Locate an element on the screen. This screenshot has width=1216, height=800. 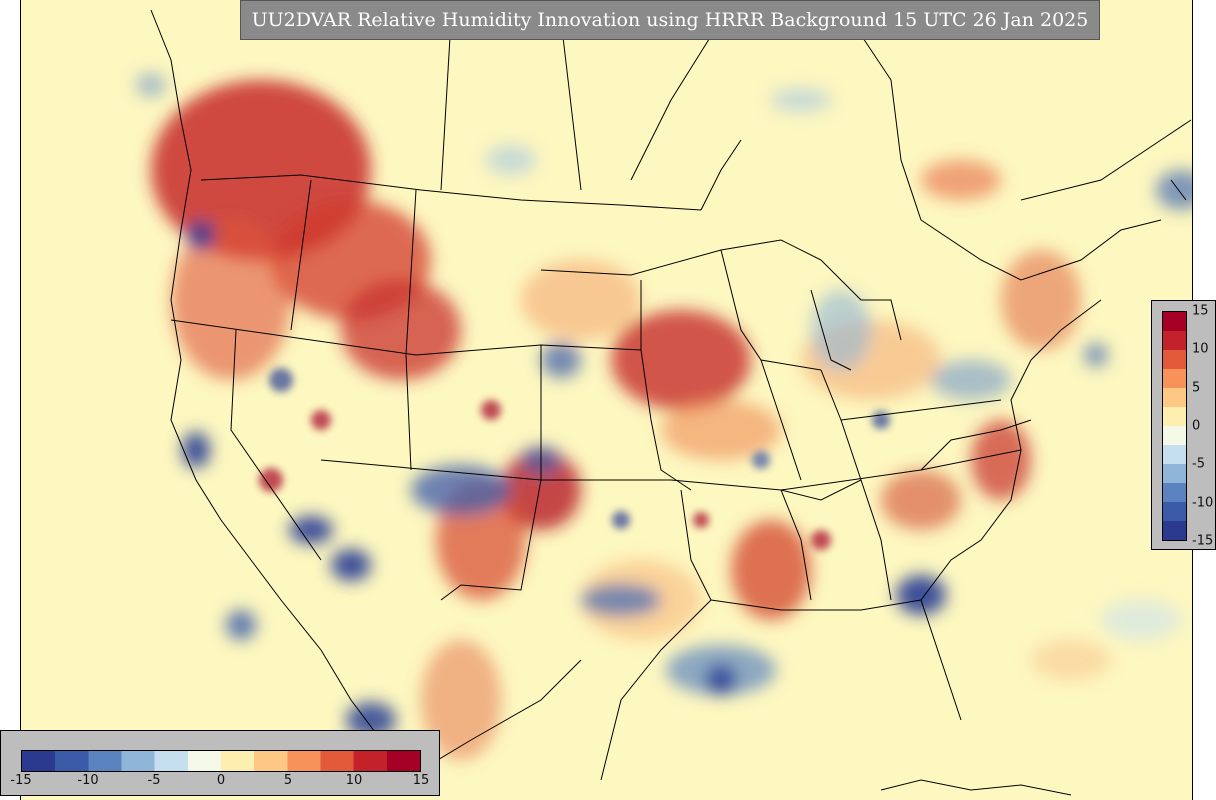
v-tick-label: 5 is located at coordinates (1196, 388).